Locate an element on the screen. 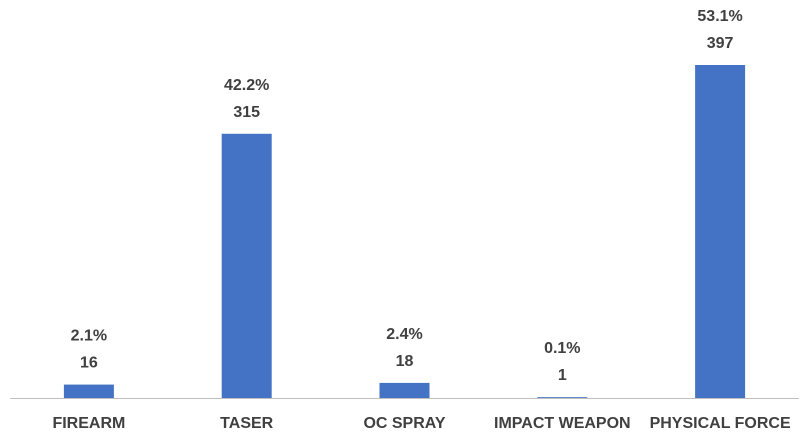  value-label-taser: 315 is located at coordinates (246, 112).